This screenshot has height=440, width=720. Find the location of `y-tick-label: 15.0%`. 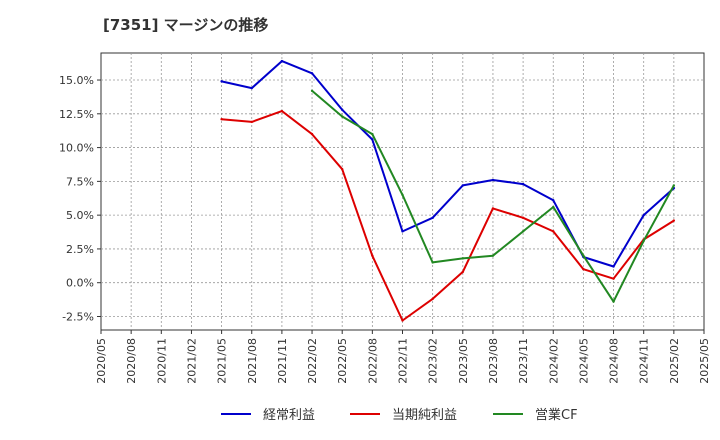

y-tick-label: 15.0% is located at coordinates (76, 80).